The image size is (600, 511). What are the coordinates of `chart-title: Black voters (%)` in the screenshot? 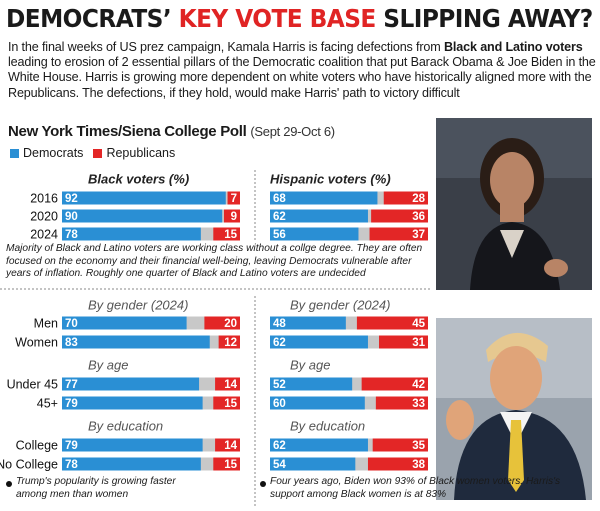 It's located at (138, 178).